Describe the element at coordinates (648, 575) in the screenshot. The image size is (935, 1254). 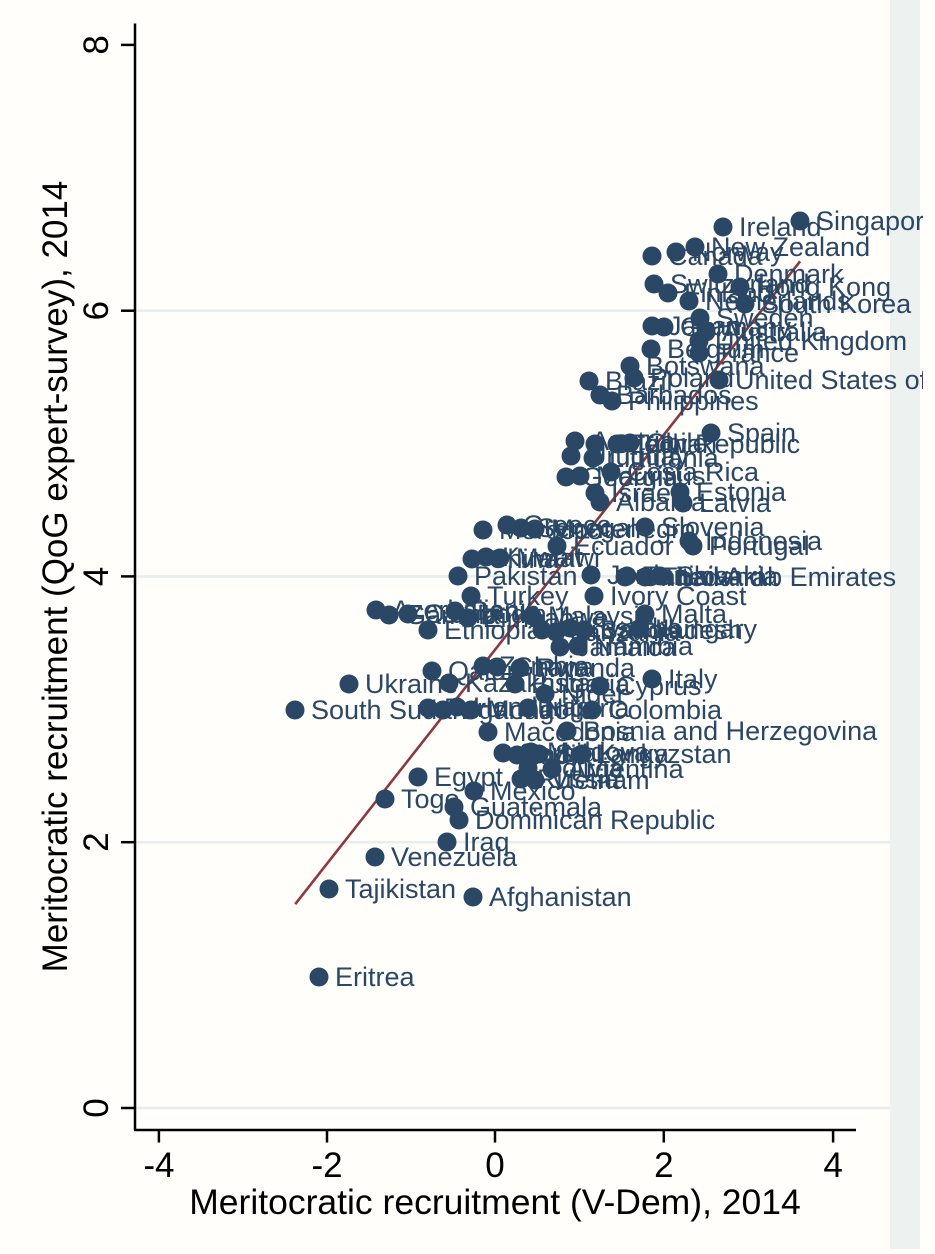
I see `svg-text: Jordan` at that location.